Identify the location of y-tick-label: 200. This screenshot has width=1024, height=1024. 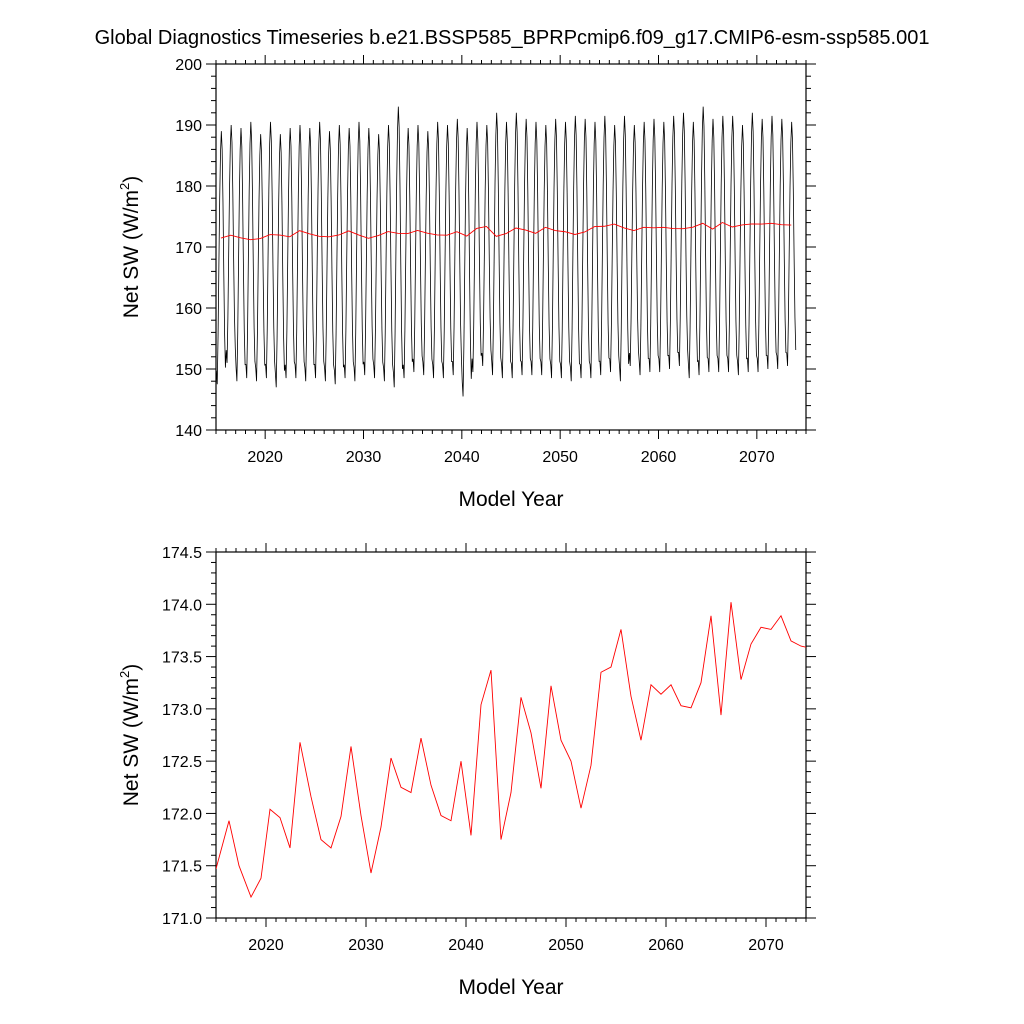
(188, 65).